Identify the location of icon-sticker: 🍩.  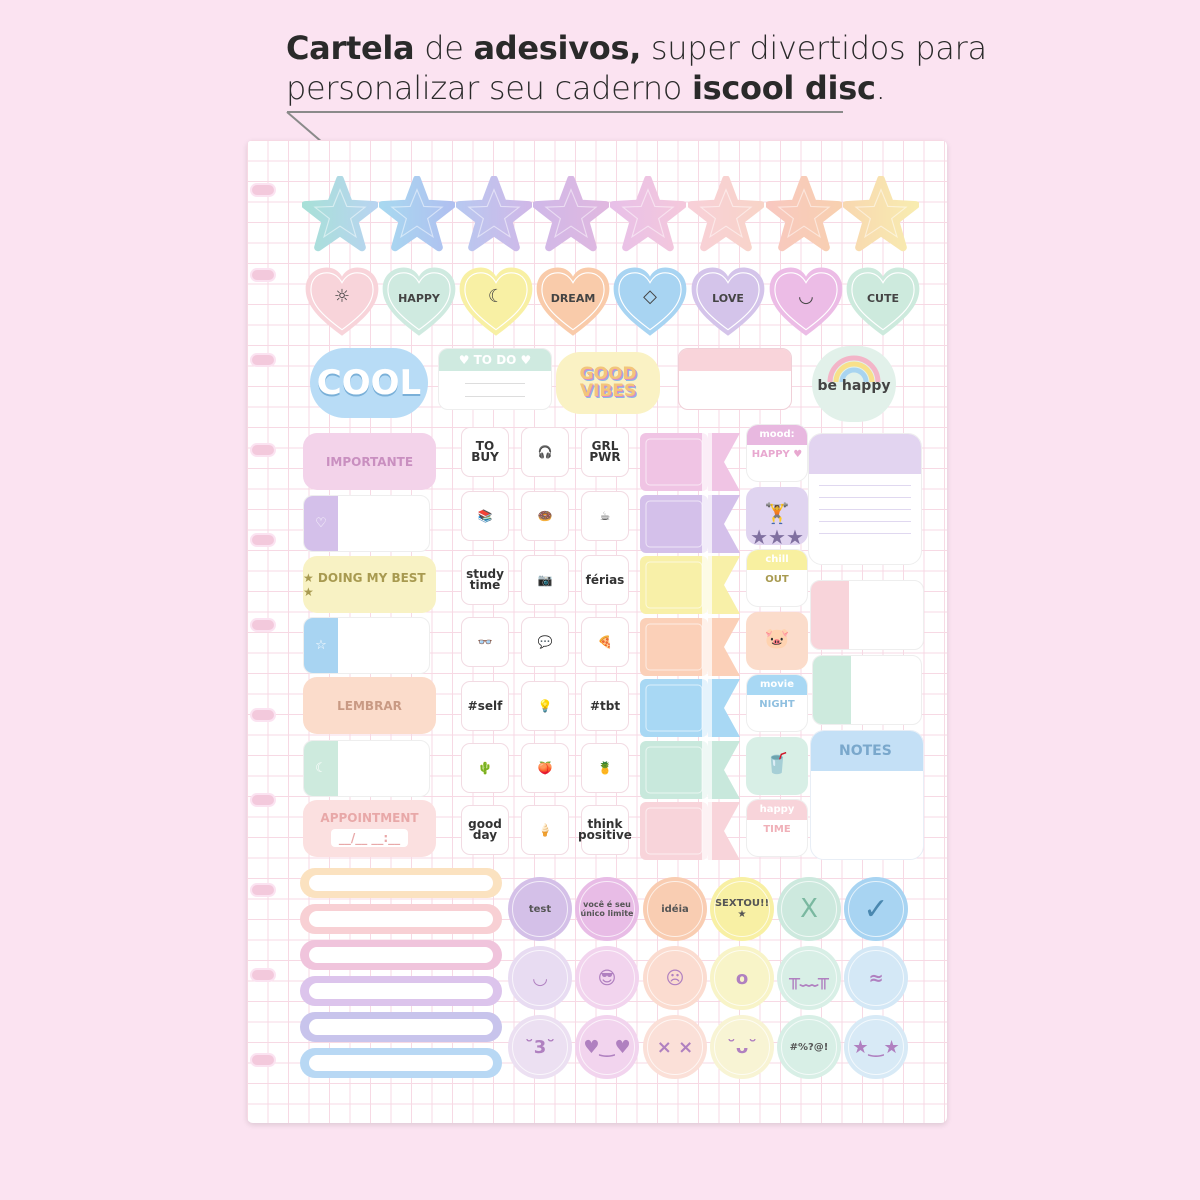
(545, 516).